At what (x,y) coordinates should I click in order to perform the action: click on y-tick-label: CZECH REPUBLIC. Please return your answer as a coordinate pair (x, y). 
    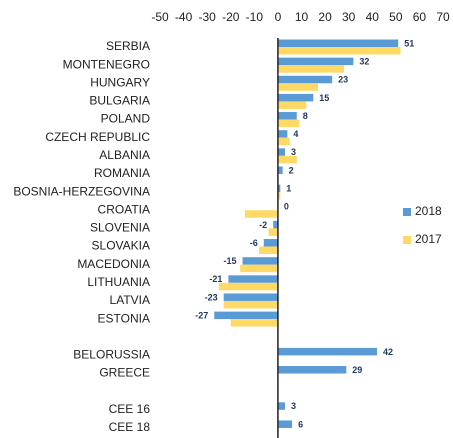
    Looking at the image, I should click on (97, 137).